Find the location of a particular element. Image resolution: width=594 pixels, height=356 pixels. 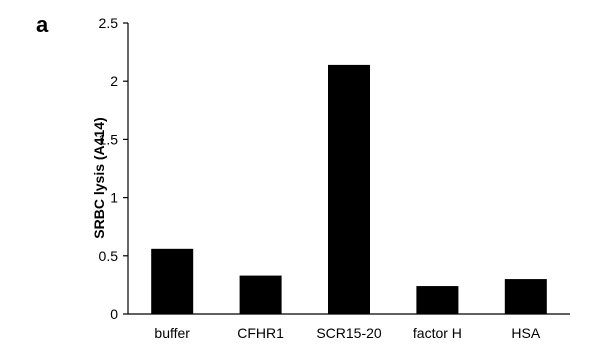

bar-factor-h is located at coordinates (437, 300).